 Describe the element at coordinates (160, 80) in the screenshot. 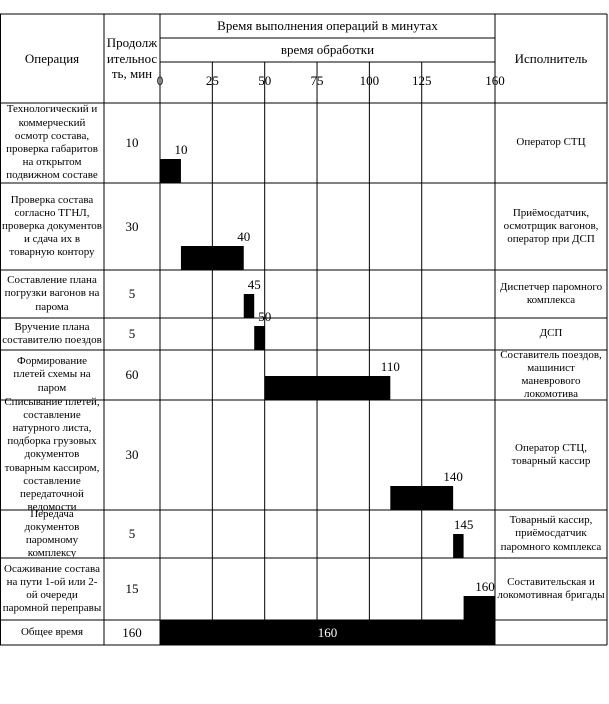

I see `x-tick-label: 0` at that location.